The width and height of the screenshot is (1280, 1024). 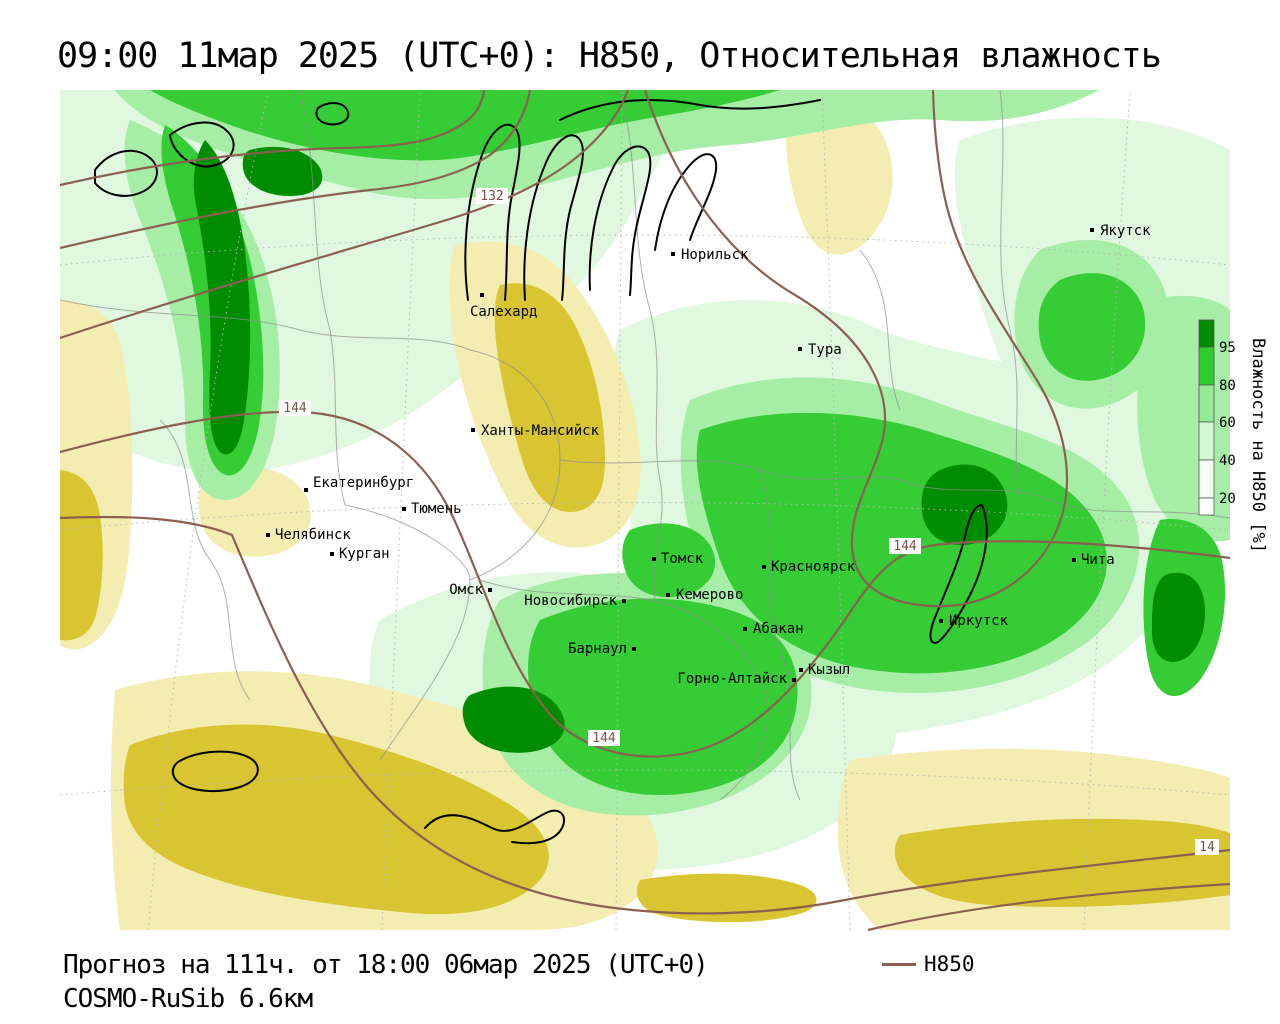 I want to click on city: Челябинск, so click(x=308, y=535).